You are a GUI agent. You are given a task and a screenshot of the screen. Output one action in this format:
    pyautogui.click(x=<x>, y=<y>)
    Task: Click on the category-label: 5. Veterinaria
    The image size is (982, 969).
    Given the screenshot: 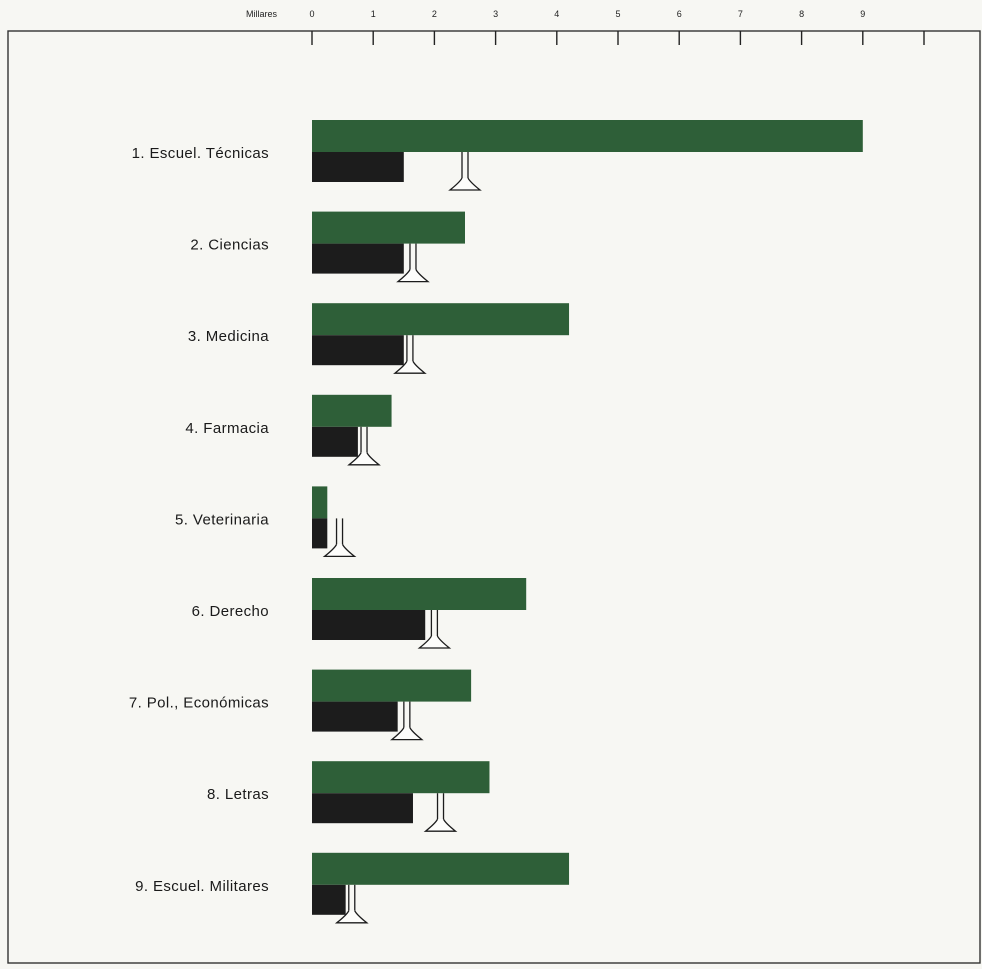 What is the action you would take?
    pyautogui.click(x=222, y=519)
    